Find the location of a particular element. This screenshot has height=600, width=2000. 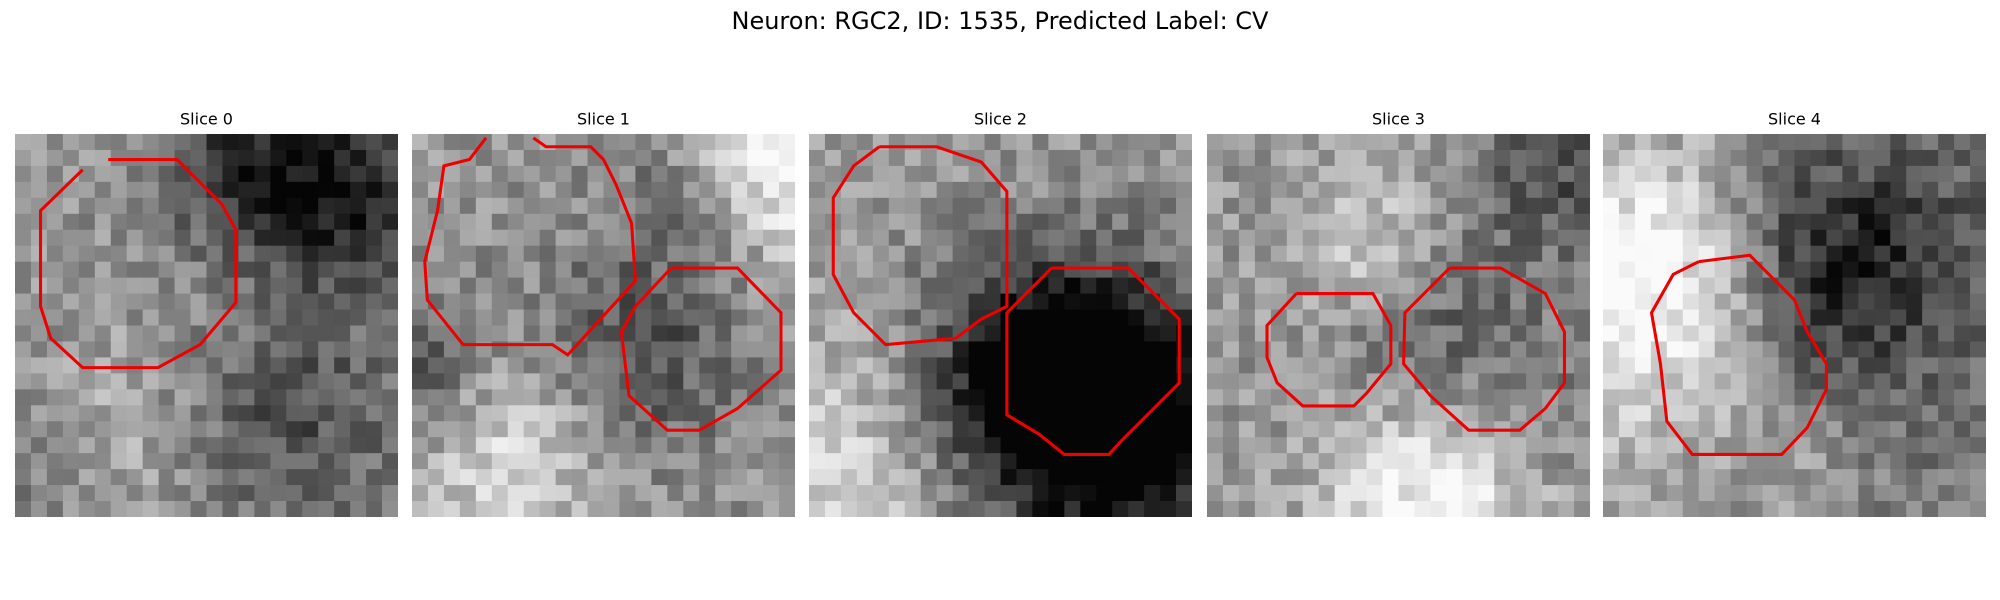

panel-title: Slice 1 is located at coordinates (603, 119).